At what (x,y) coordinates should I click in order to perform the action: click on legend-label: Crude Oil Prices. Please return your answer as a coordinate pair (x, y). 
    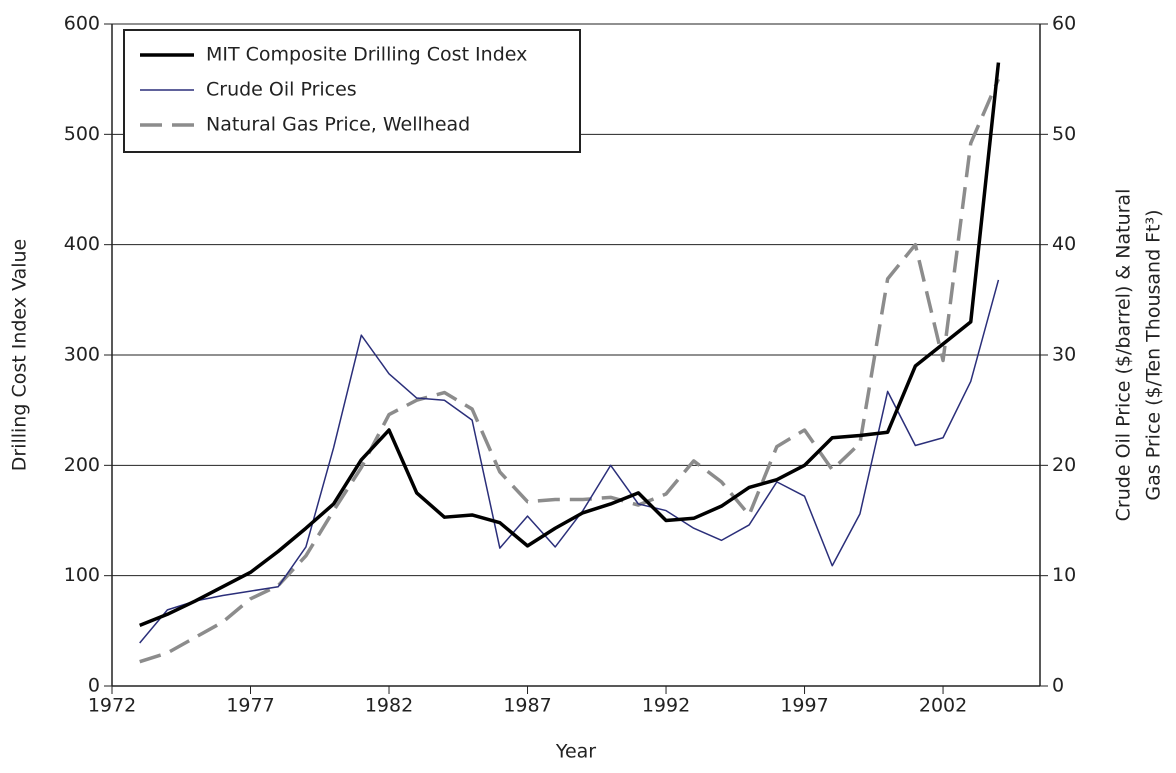
    Looking at the image, I should click on (281, 90).